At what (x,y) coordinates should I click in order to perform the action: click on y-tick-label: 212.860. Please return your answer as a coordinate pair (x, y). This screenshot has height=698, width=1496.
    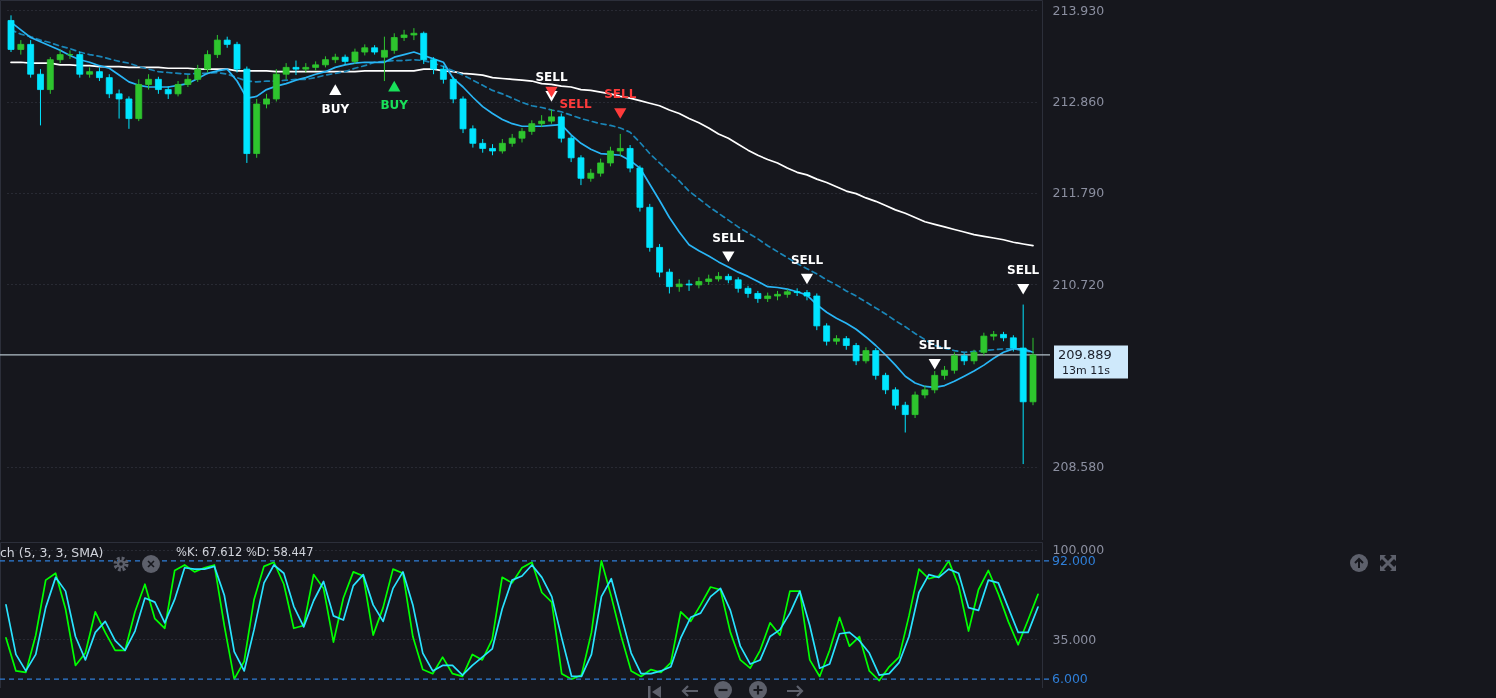
    Looking at the image, I should click on (1078, 102).